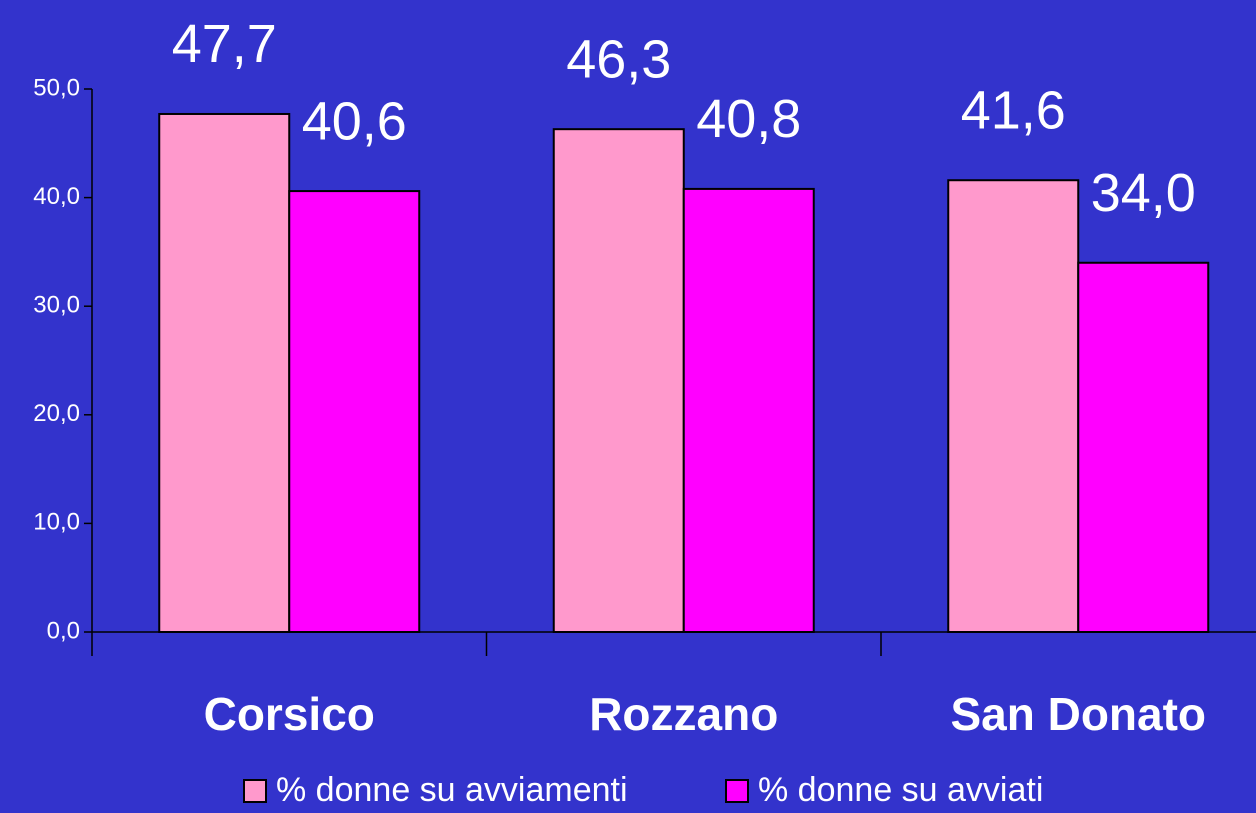 This screenshot has height=813, width=1256. Describe the element at coordinates (1143, 193) in the screenshot. I see `value-label: 34,0` at that location.